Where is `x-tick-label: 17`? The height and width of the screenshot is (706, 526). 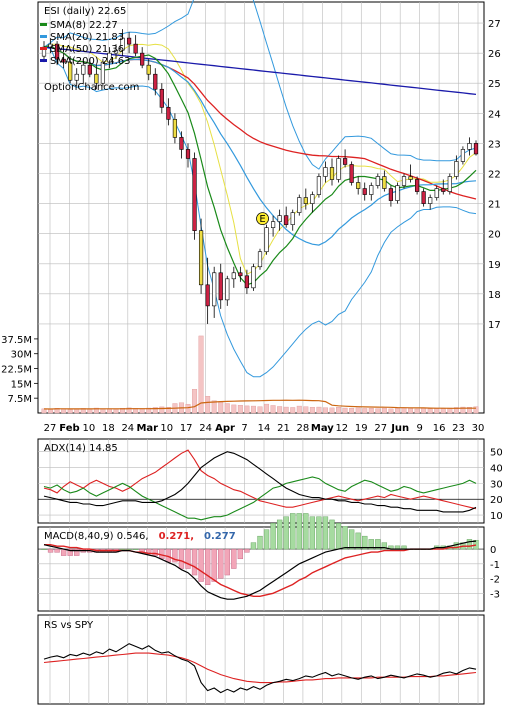 x-tick-label: 17 is located at coordinates (186, 428).